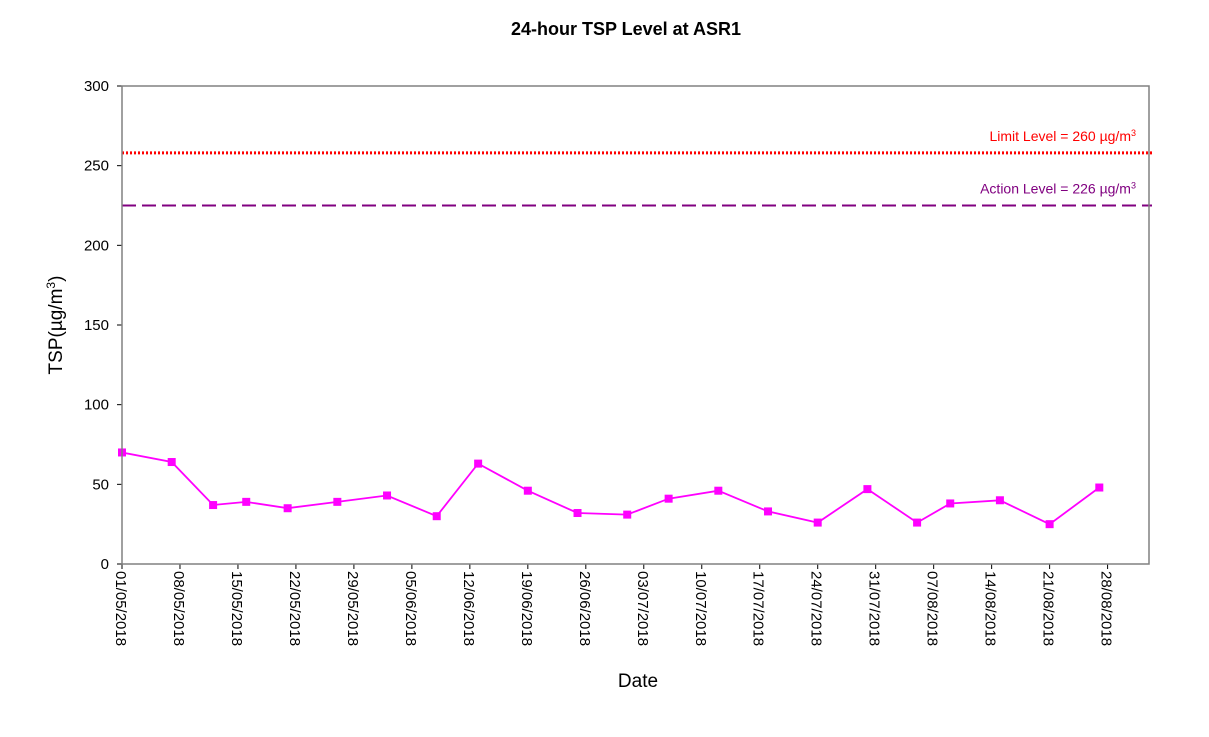 This screenshot has height=737, width=1209. Describe the element at coordinates (56, 332) in the screenshot. I see `y-axis-label-main: TSP(µg/m` at that location.